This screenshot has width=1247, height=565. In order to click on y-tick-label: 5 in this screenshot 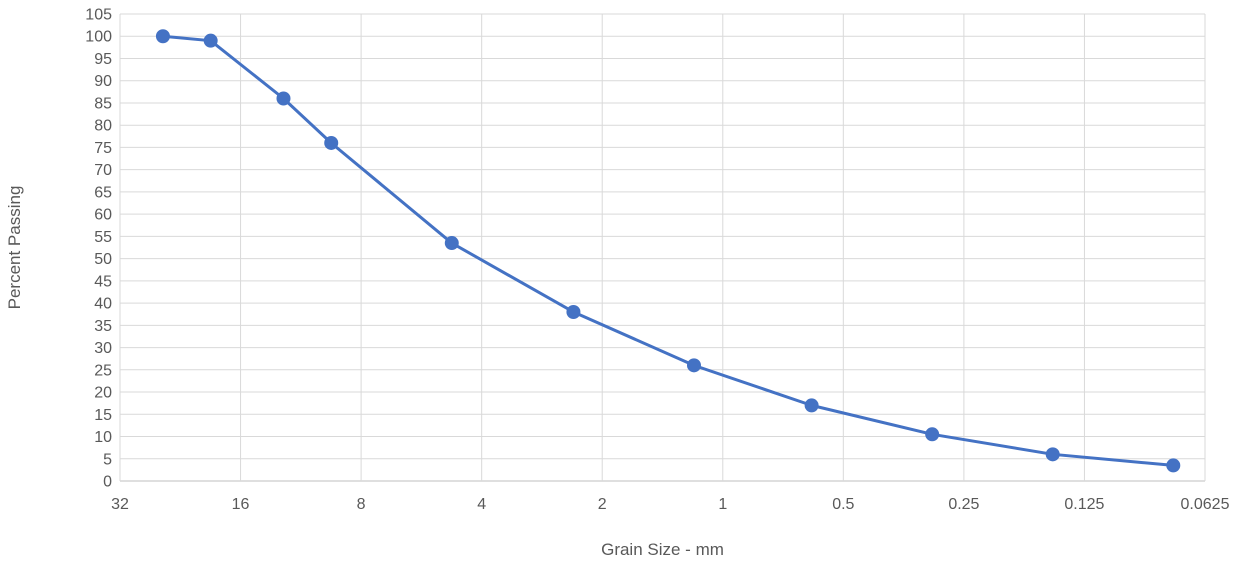, I will do `click(107, 459)`.